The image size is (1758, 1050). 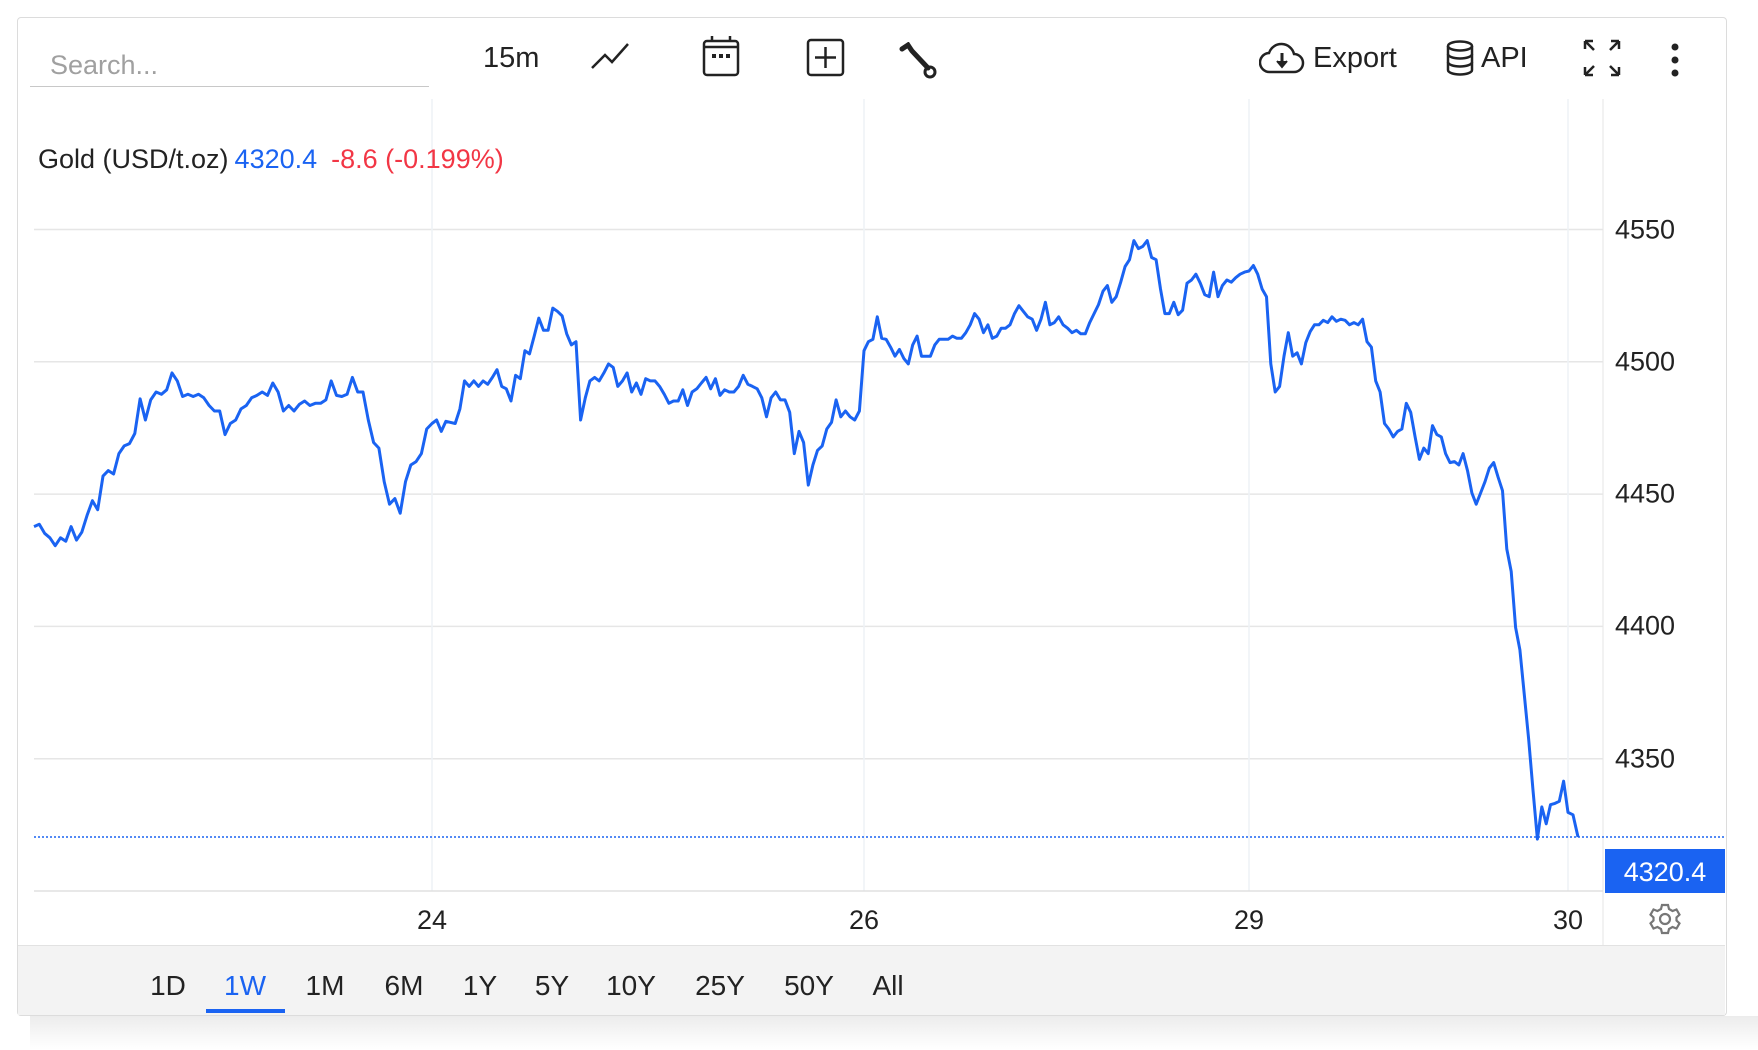 I want to click on range-bar, so click(x=871, y=980).